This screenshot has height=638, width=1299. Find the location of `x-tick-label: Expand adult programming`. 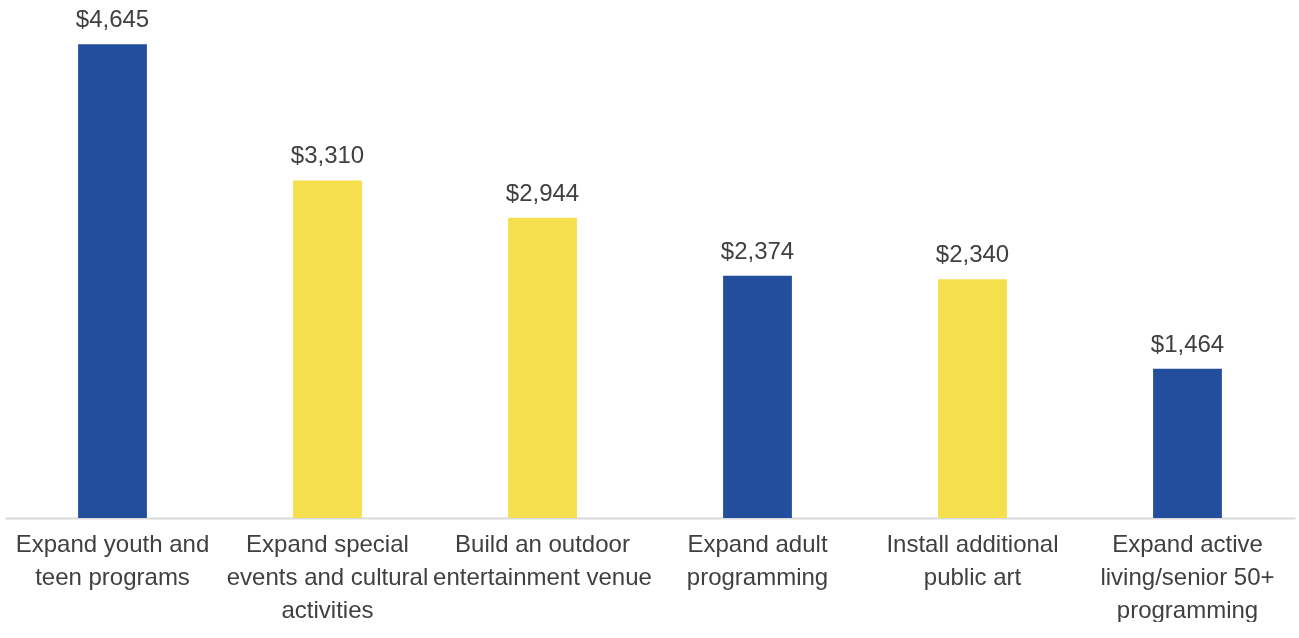

x-tick-label: Expand adult programming is located at coordinates (757, 559).